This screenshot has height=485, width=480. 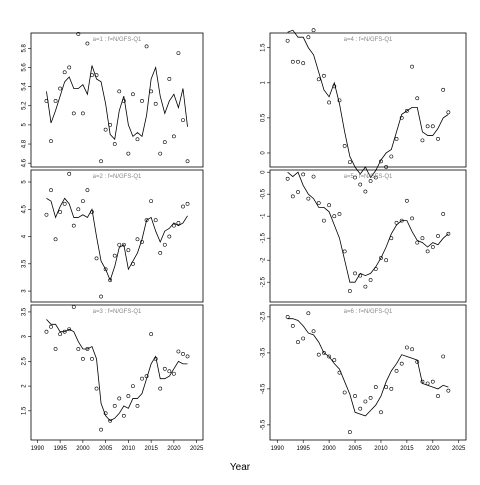 I want to click on x-tick-label: 2015, so click(x=151, y=449).